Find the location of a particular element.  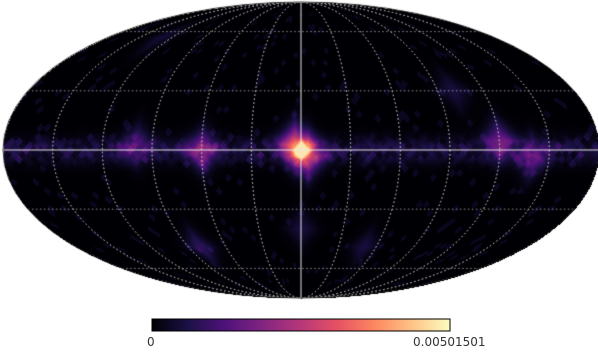

colorbar-max-label: 0.00501501 is located at coordinates (449, 342).